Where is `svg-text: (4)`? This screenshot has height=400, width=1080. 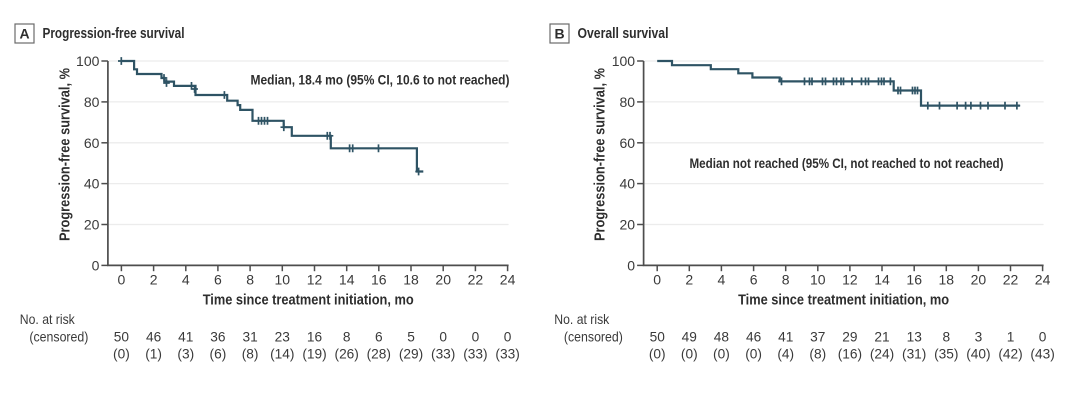 svg-text: (4) is located at coordinates (785, 353).